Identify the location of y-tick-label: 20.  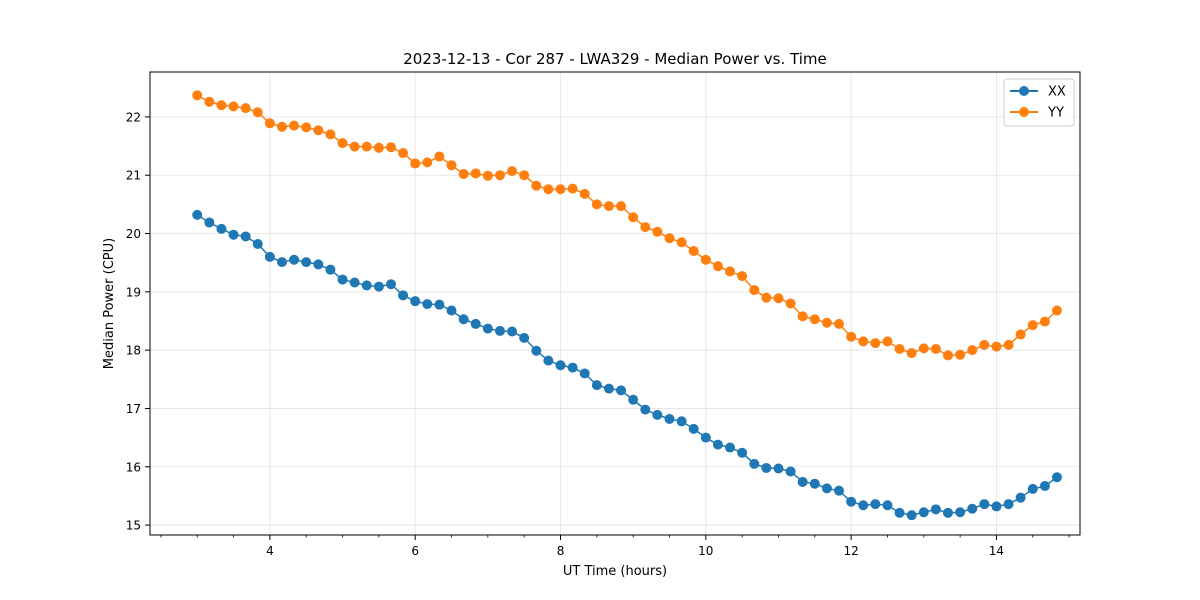
(133, 234).